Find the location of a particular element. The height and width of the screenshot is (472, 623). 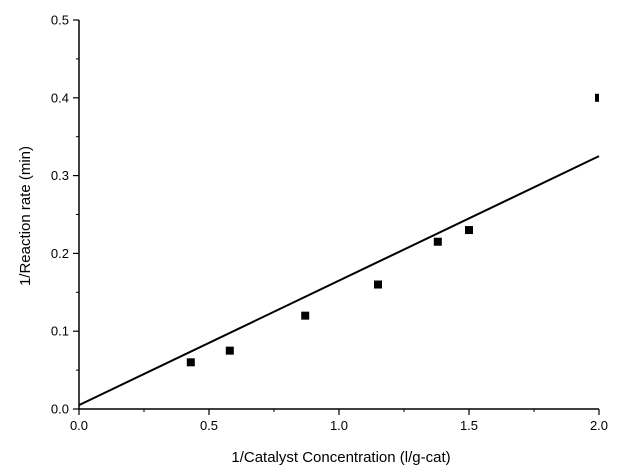

y-tick-label: 0.5 is located at coordinates (60, 20).